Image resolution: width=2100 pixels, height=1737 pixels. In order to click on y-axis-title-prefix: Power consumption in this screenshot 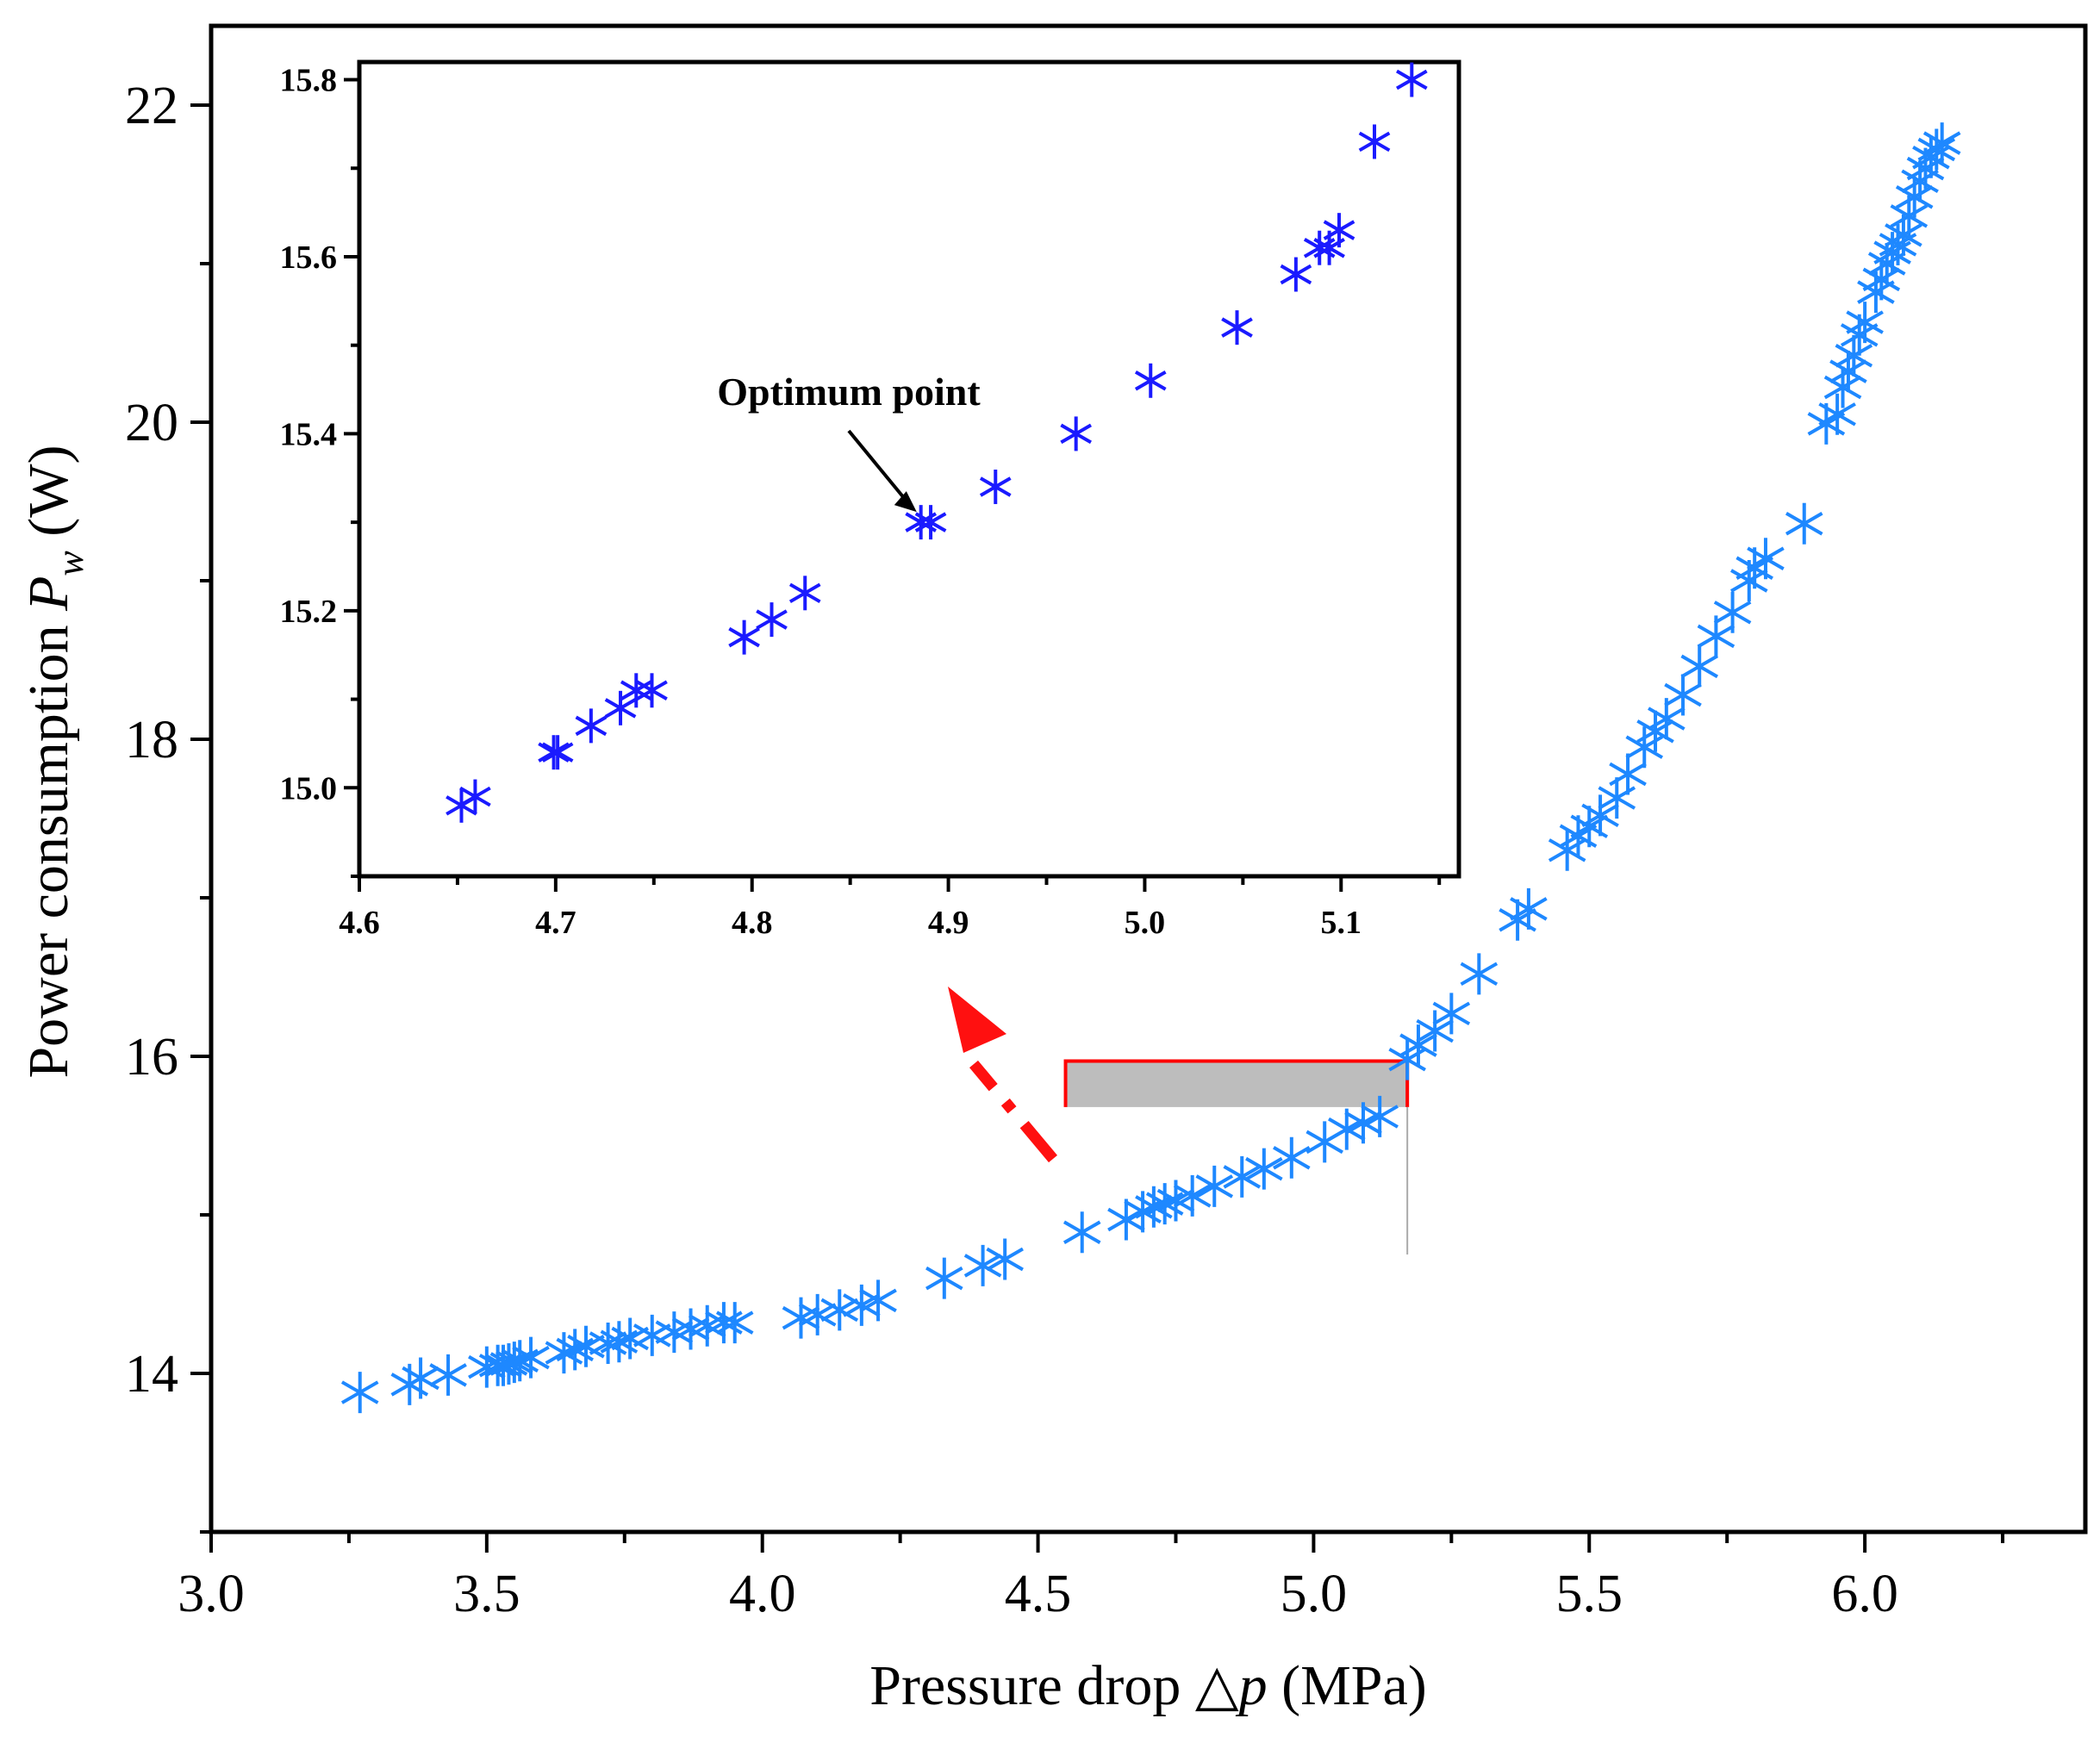, I will do `click(48, 845)`.